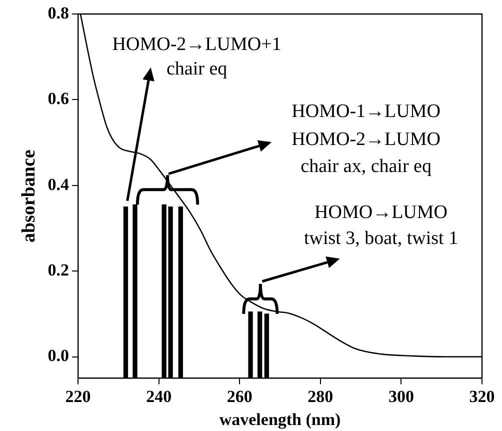  I want to click on y-tick-label: 0.0, so click(59, 356).